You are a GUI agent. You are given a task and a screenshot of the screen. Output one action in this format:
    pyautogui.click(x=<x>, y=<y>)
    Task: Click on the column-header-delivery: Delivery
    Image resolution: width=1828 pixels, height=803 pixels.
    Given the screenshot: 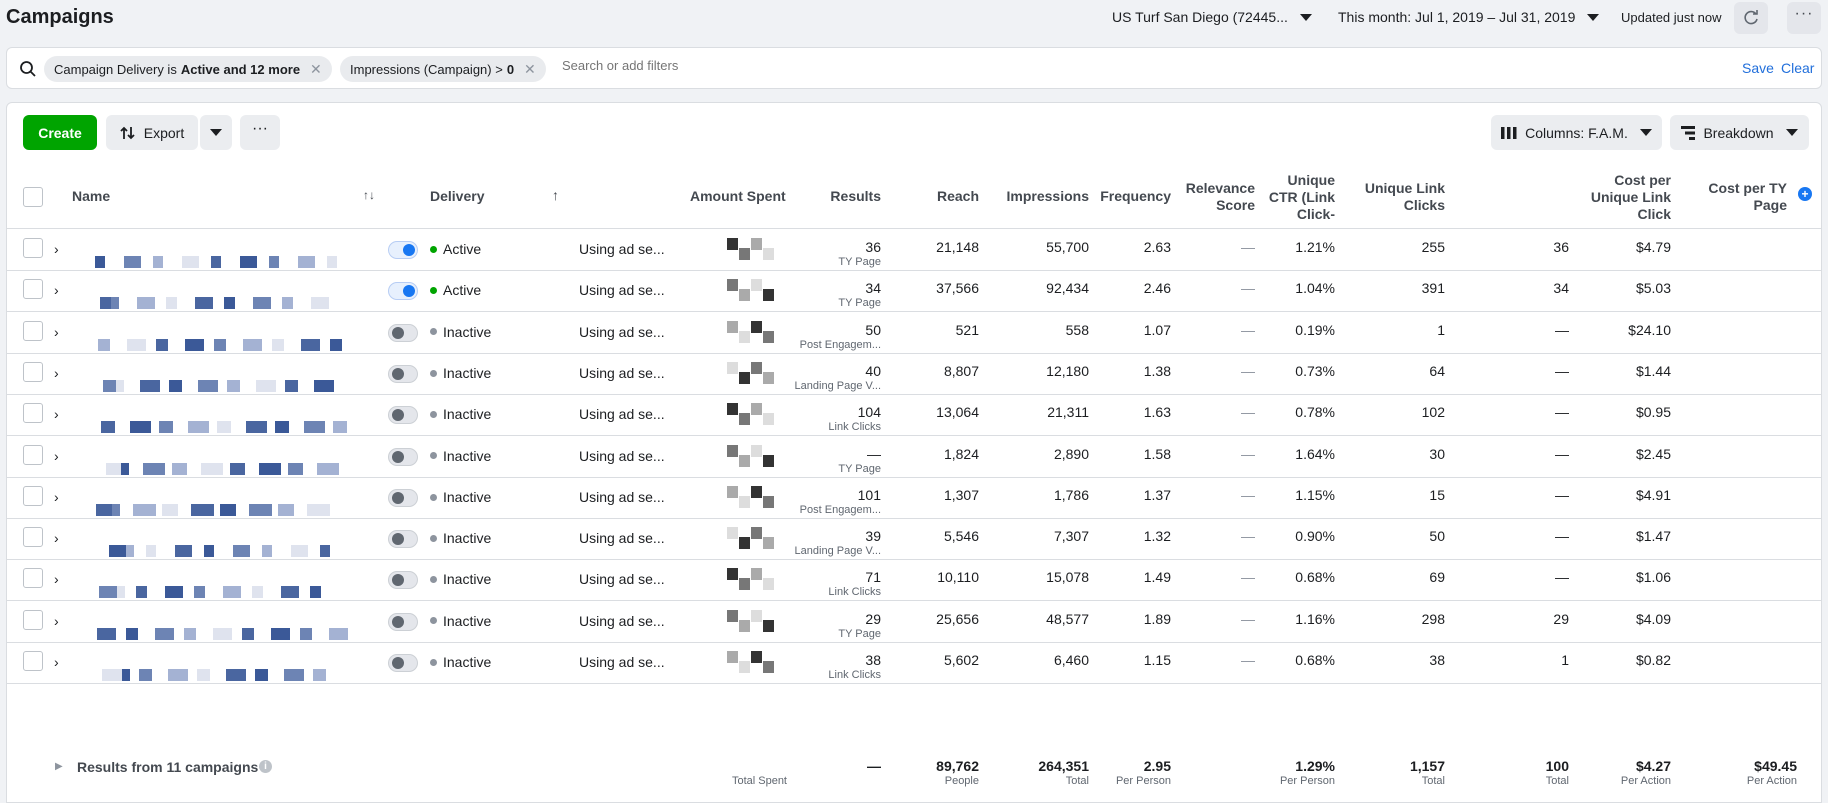 What is the action you would take?
    pyautogui.click(x=457, y=196)
    